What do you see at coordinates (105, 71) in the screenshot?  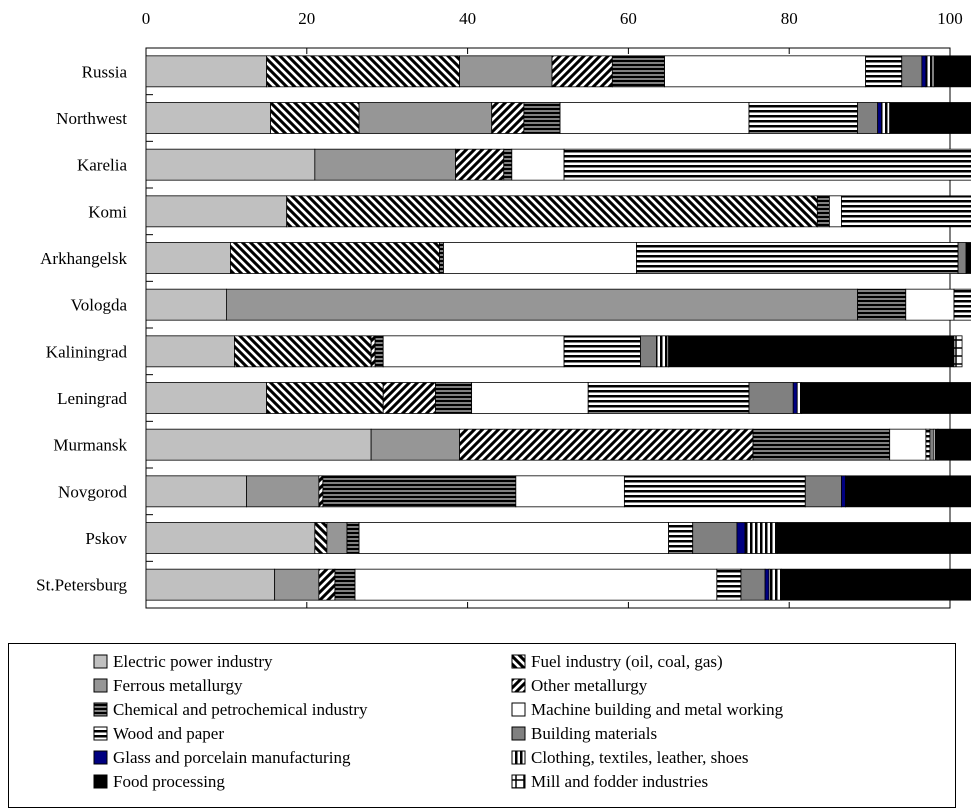 I see `category-label: Russia` at bounding box center [105, 71].